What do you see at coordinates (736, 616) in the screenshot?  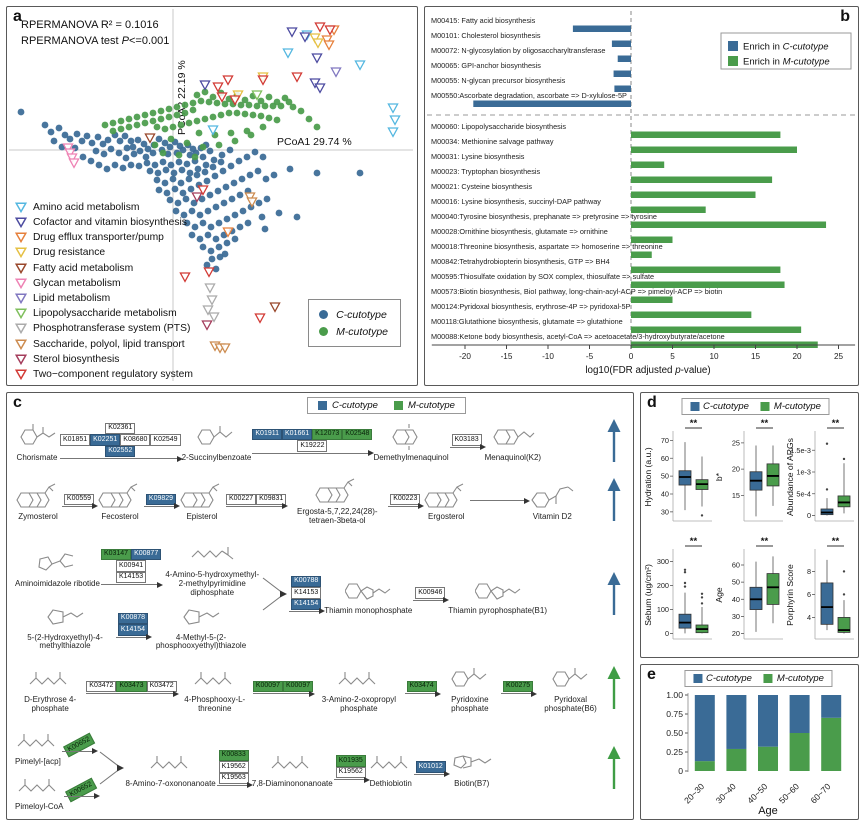 I see `y-axis-tick-label: 30` at bounding box center [736, 616].